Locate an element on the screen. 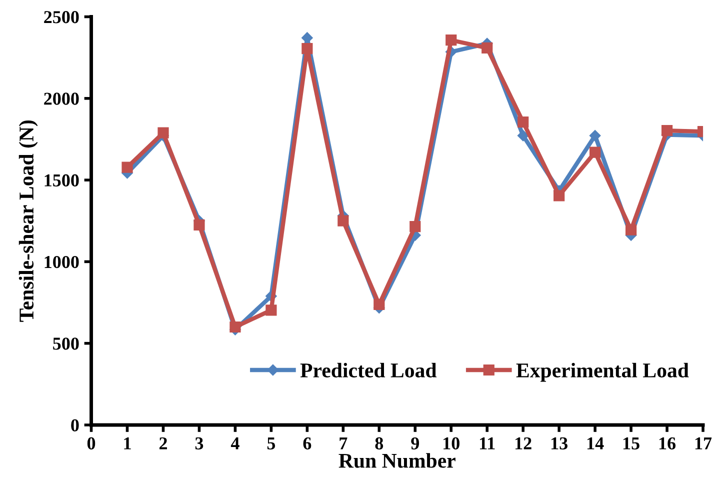 The height and width of the screenshot is (493, 713). x-tick-label: 8 is located at coordinates (379, 443).